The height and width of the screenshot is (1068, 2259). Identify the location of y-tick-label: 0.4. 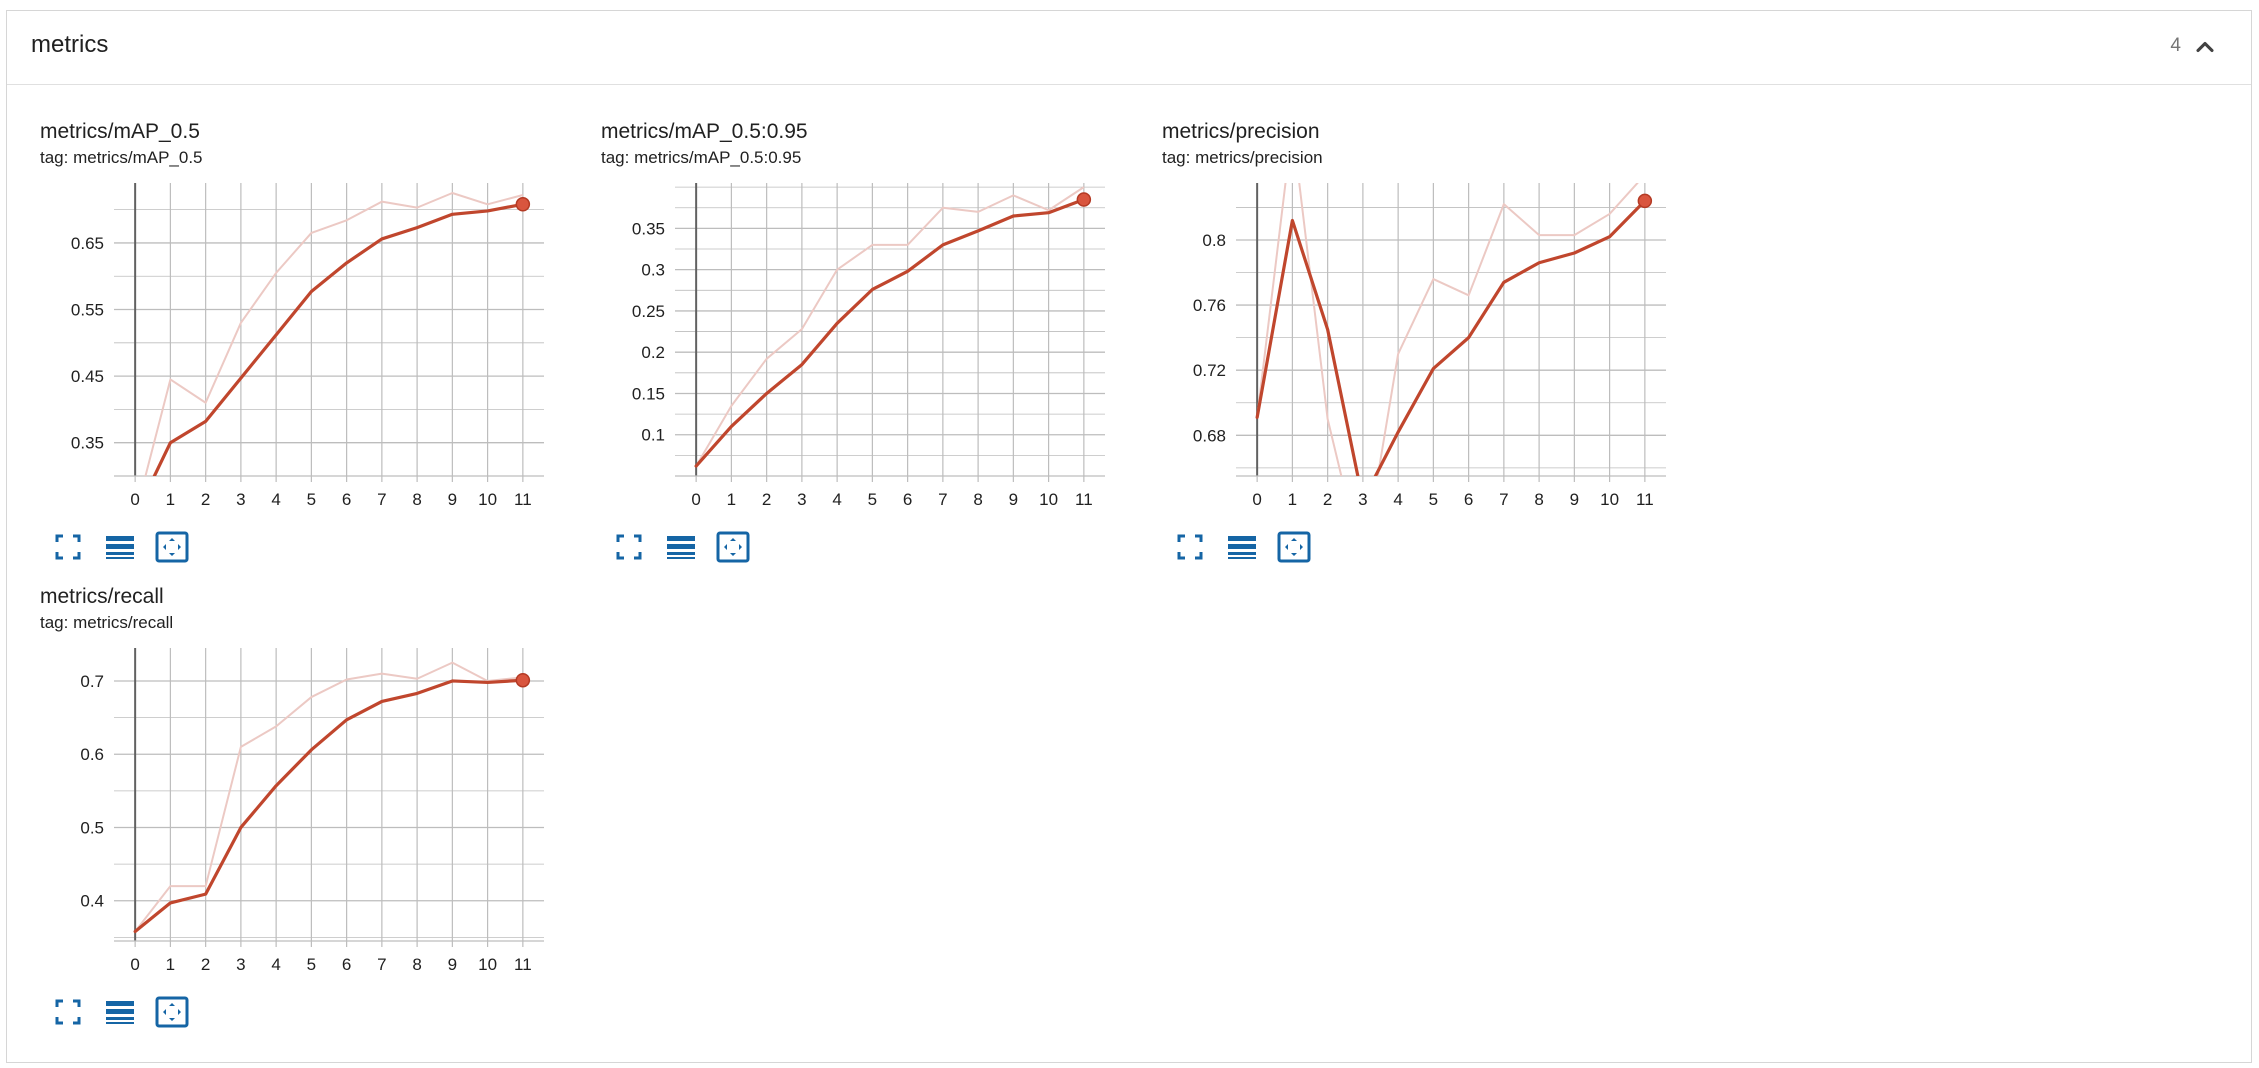
(92, 901).